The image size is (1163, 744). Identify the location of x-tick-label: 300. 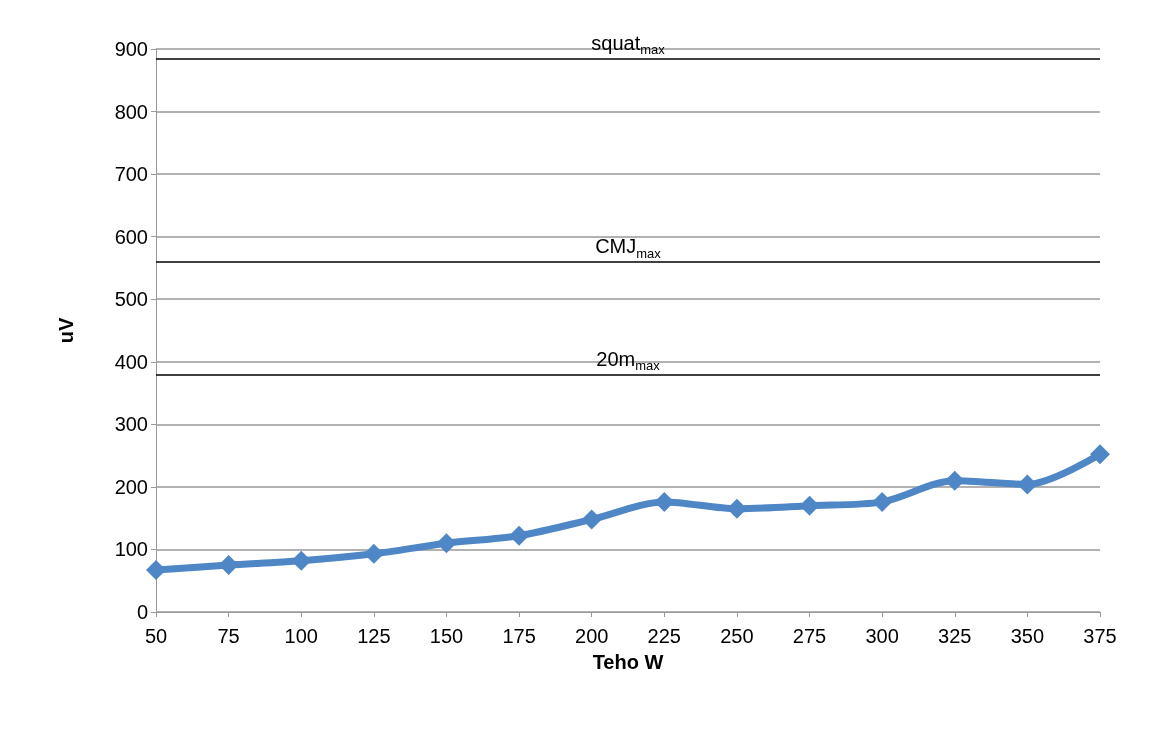
(882, 636).